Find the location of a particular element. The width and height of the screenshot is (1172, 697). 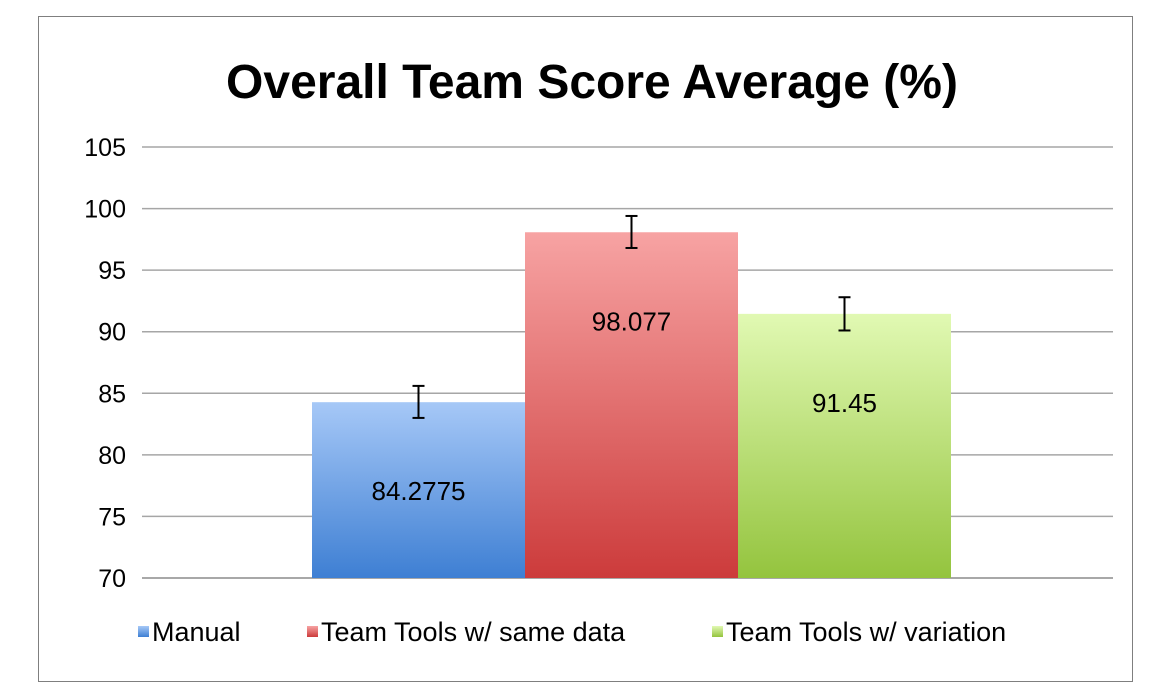

y-axis-tick-labels: 70 75 80 85 90 95 100 105 is located at coordinates (105, 363).